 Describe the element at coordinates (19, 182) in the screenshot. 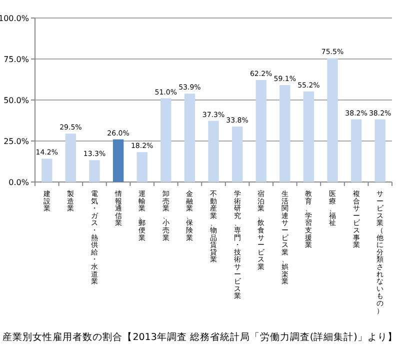

I see `y-tick-label: 0.0%` at that location.